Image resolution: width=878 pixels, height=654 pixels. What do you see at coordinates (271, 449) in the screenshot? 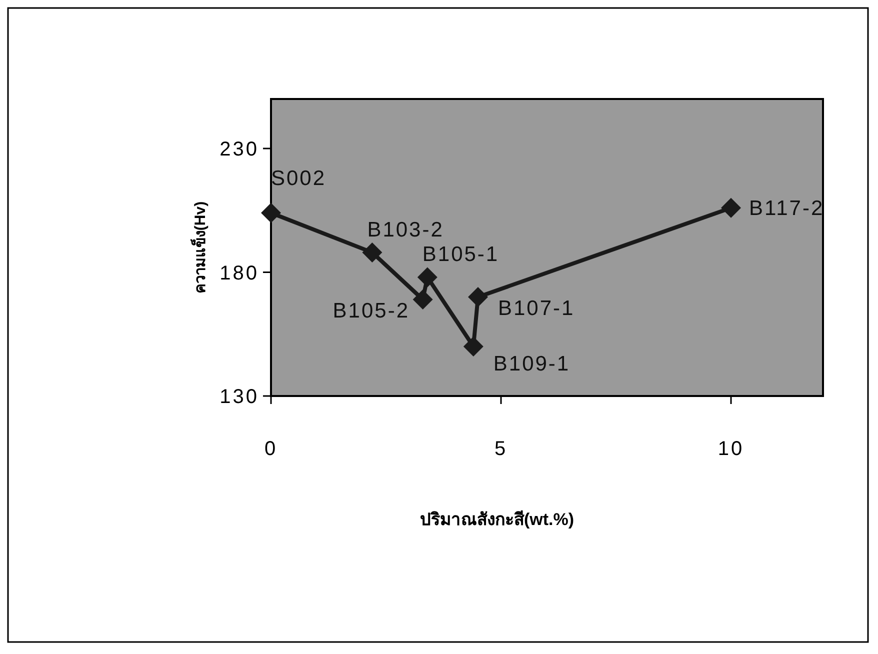
I see `x-tick-label: 0` at bounding box center [271, 449].